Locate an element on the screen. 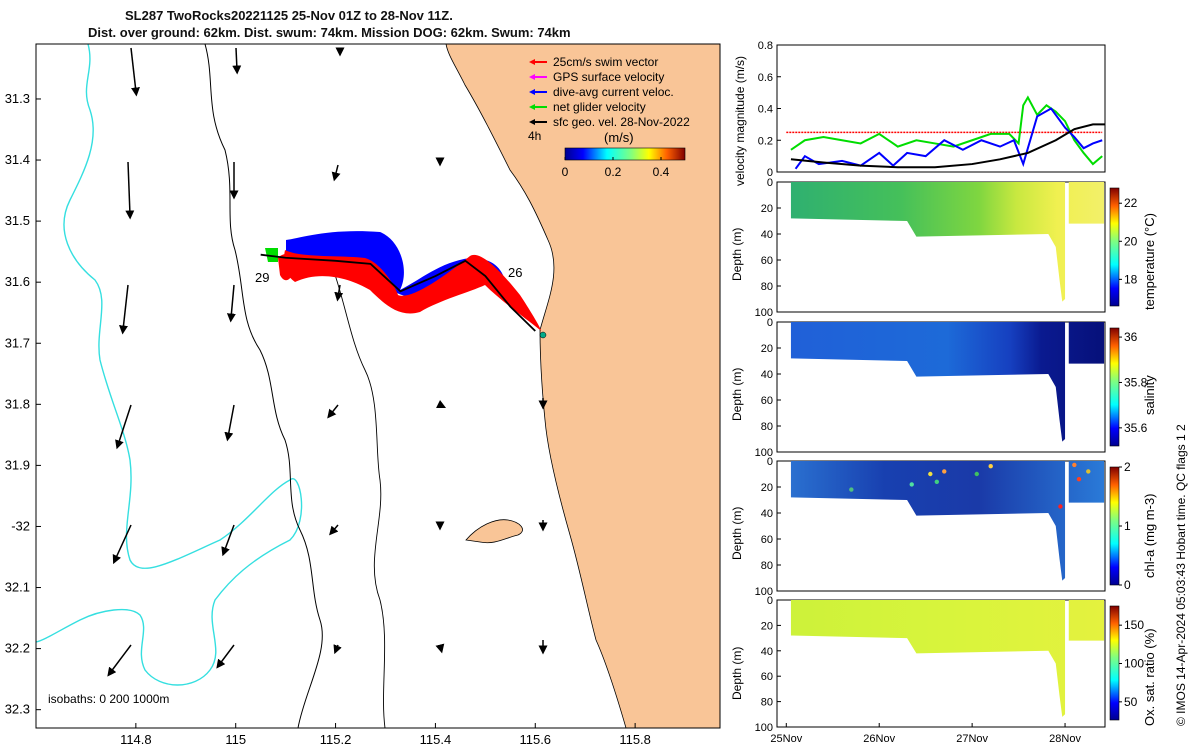 This screenshot has width=1200, height=750. time-x-tick-label: 28Nov is located at coordinates (1065, 739).